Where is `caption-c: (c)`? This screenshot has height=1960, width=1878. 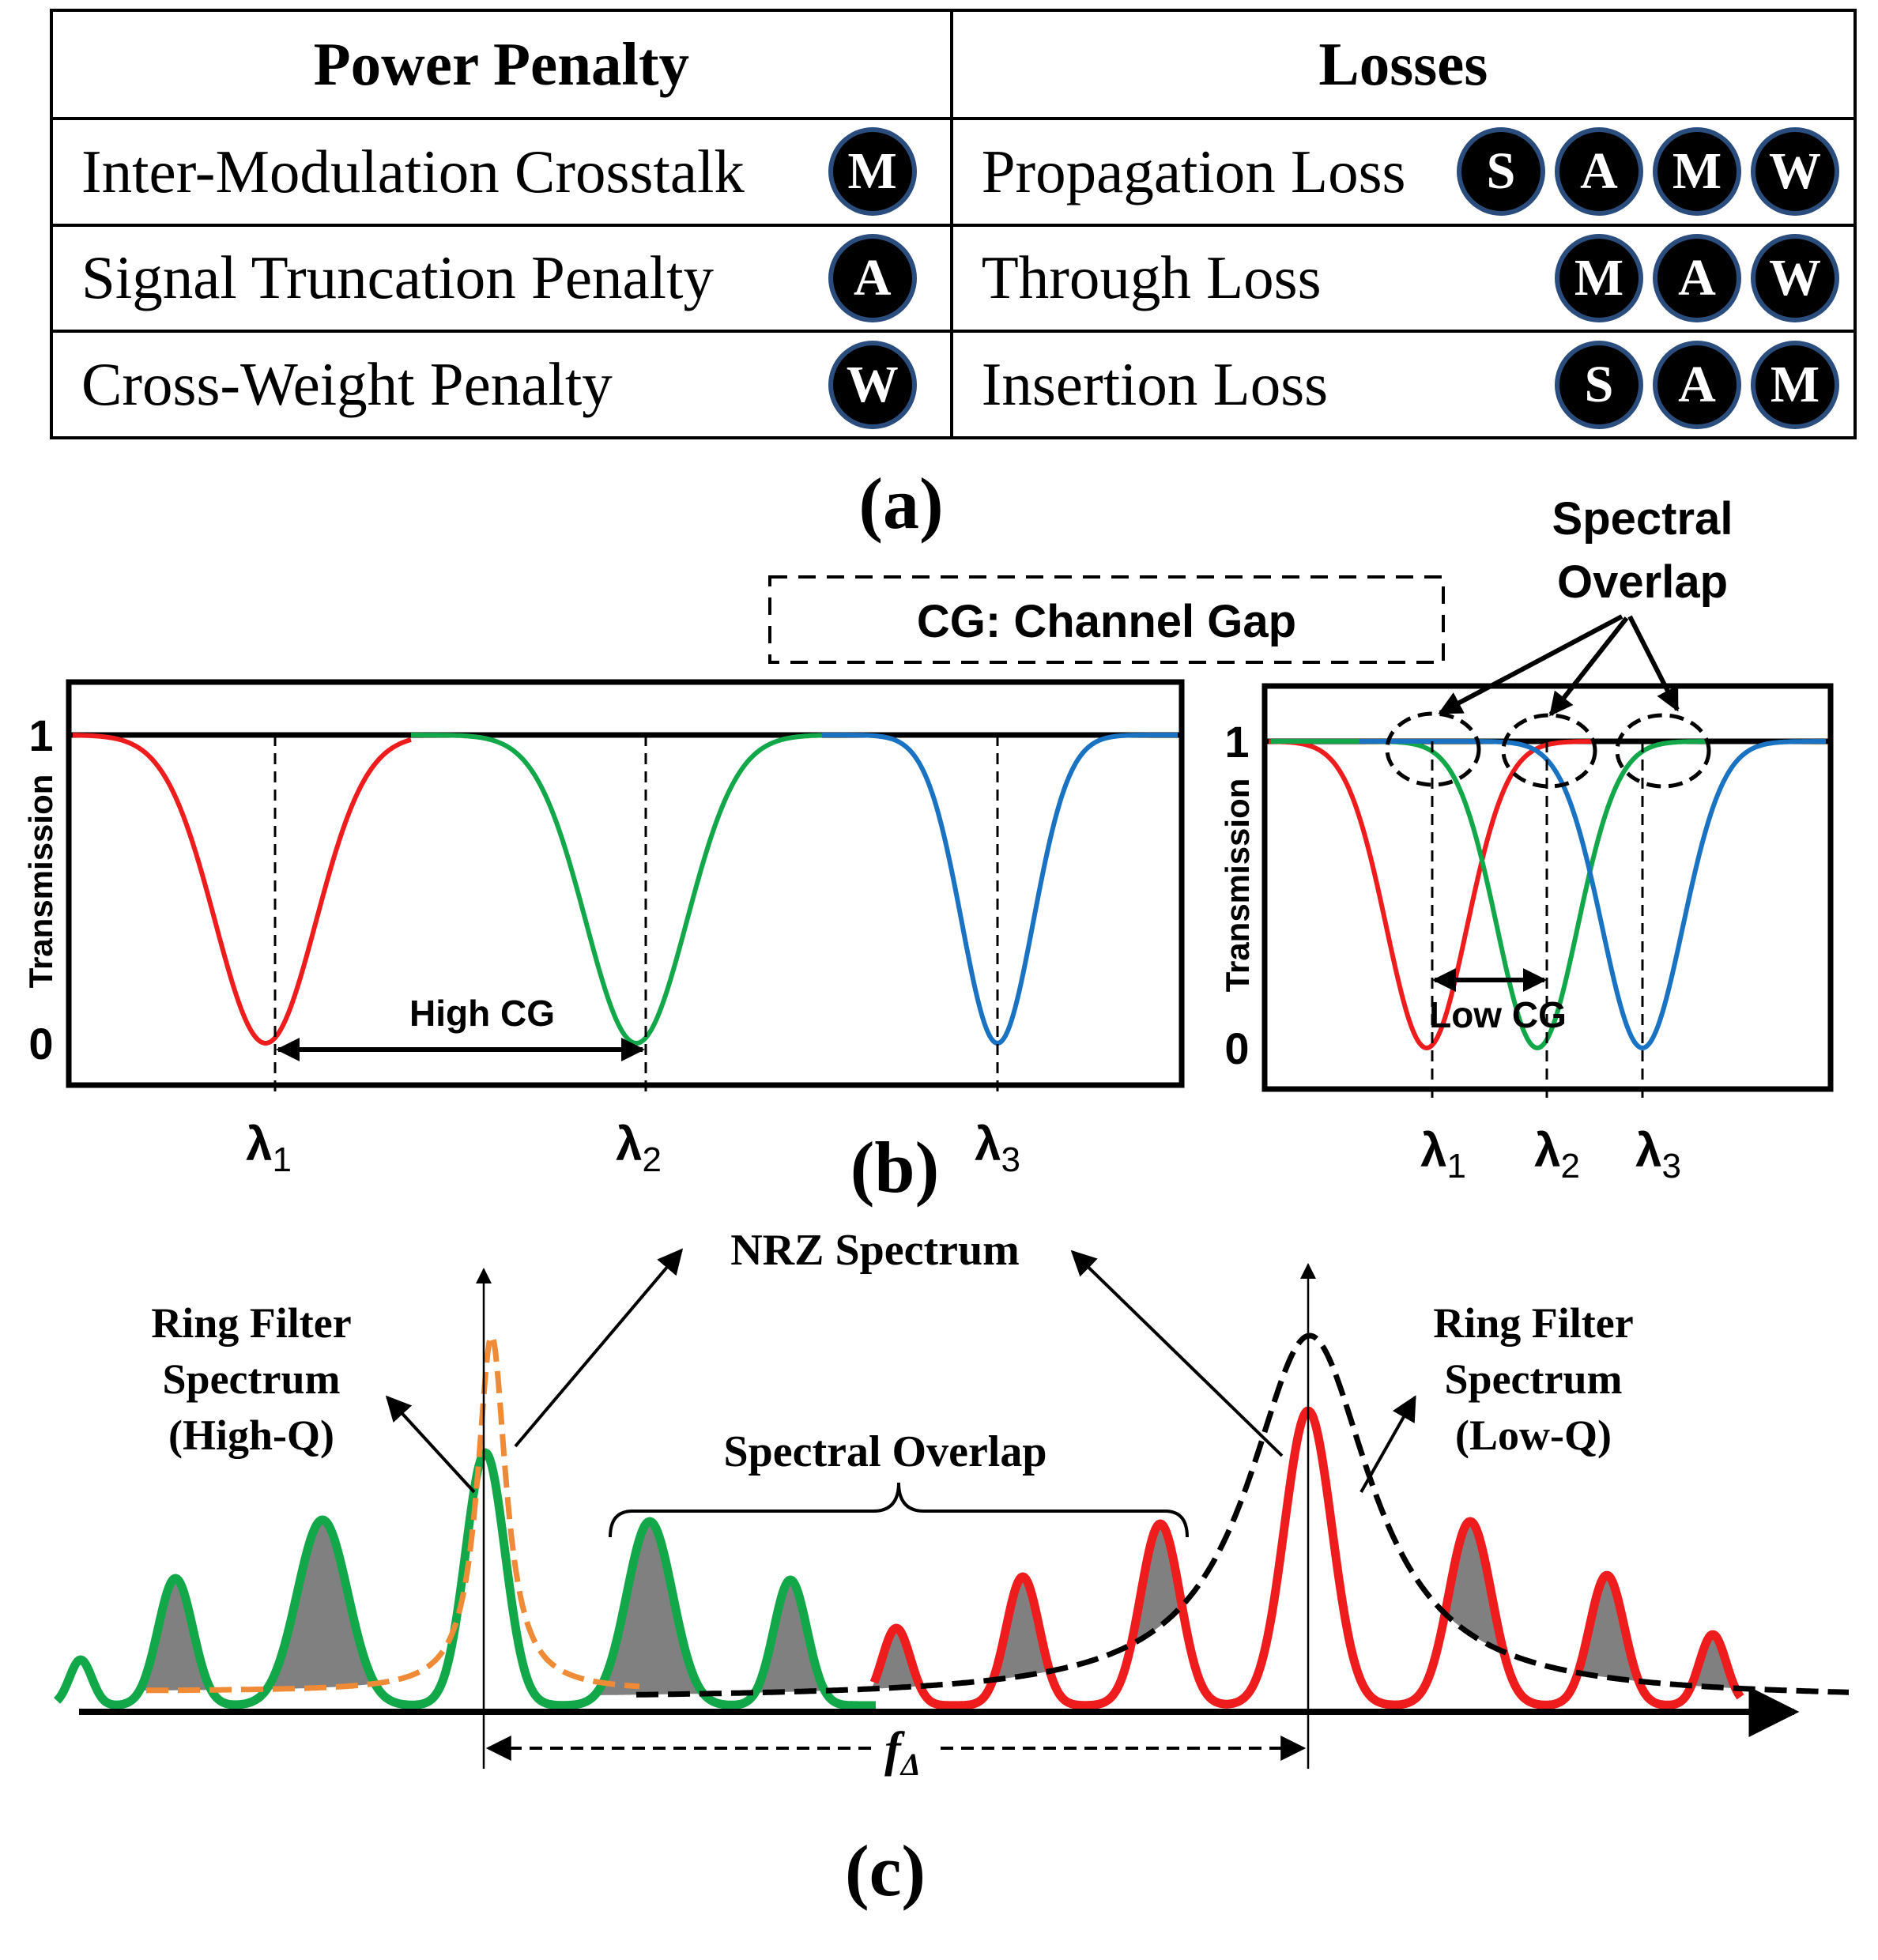
caption-c: (c) is located at coordinates (886, 1870).